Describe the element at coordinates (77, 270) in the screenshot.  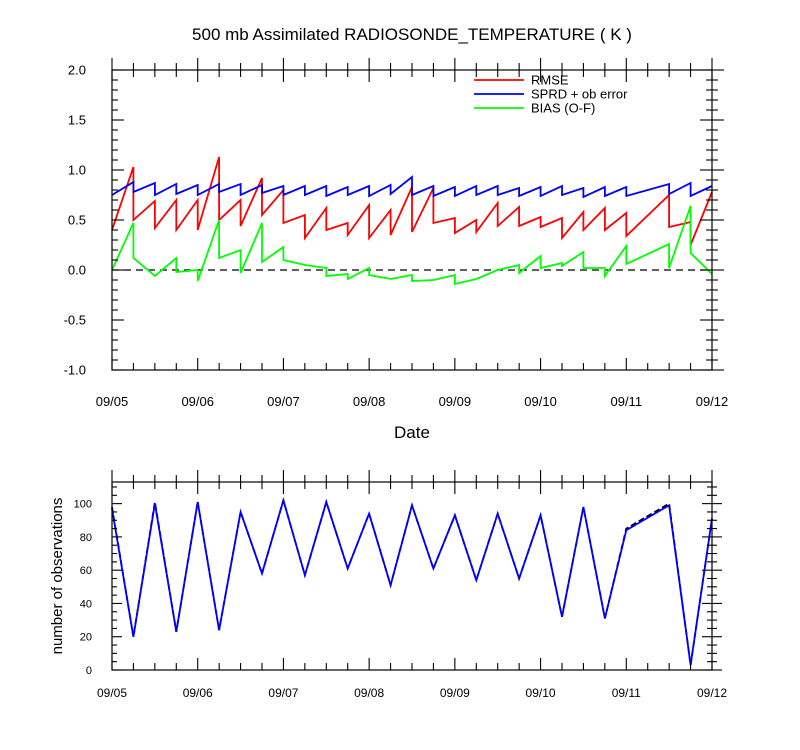
I see `y-tick-label: 0.0` at that location.